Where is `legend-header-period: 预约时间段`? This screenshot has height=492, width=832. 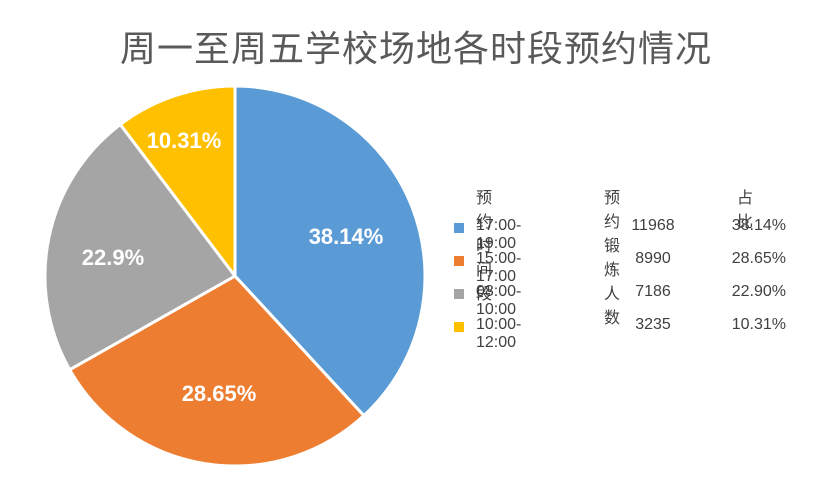
legend-header-period: 预约时间段 is located at coordinates (484, 246).